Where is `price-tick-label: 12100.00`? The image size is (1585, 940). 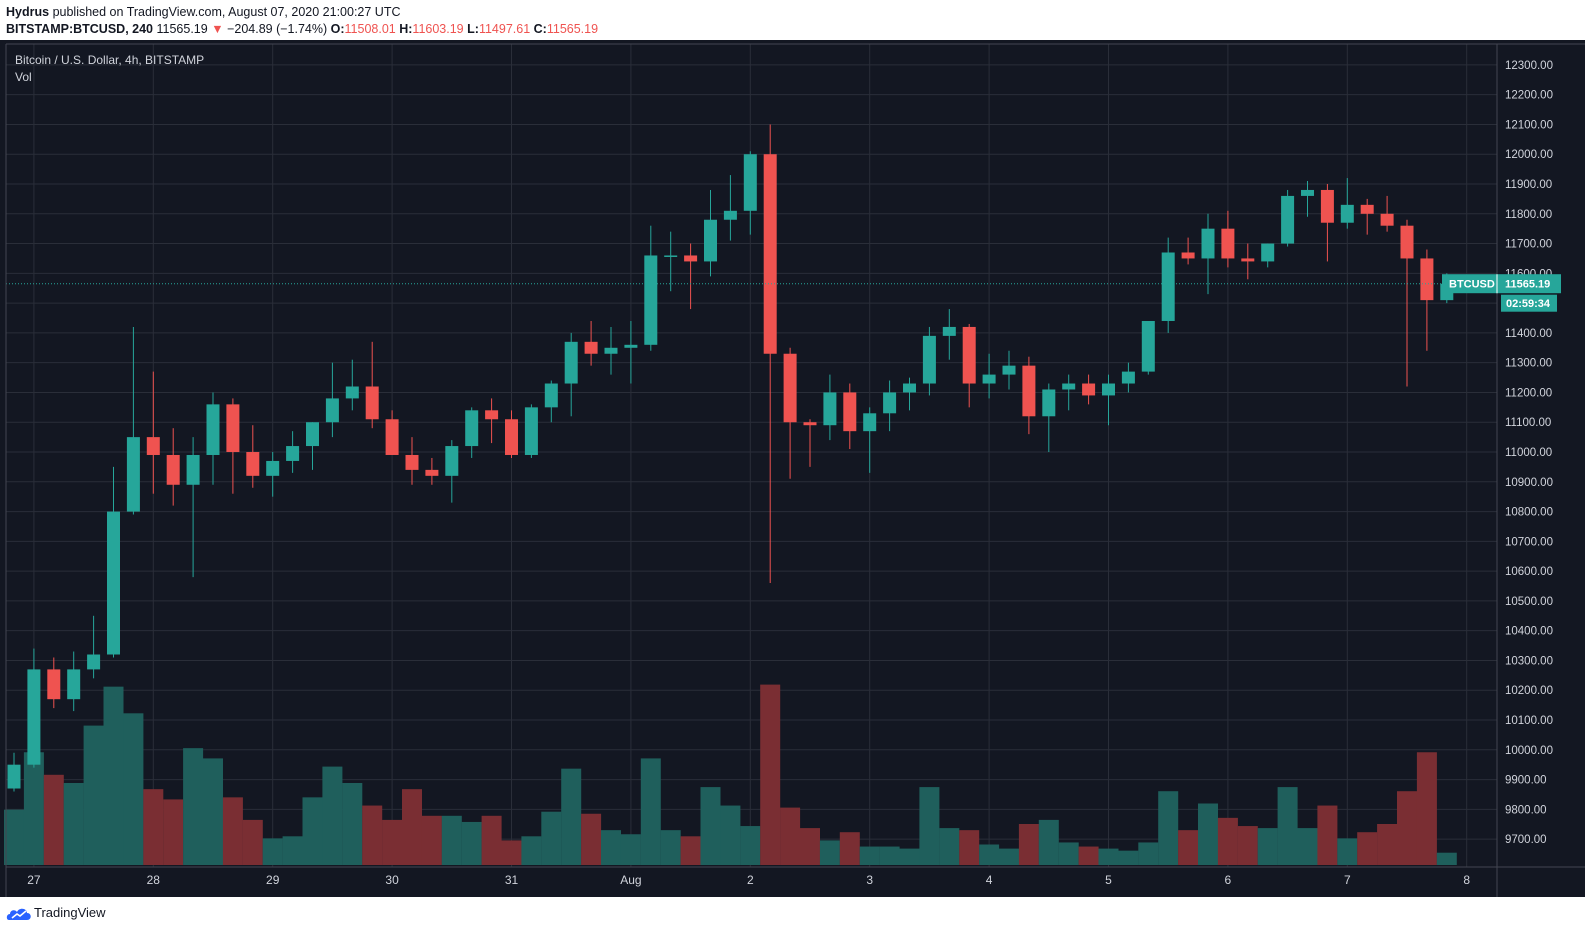
price-tick-label: 12100.00 is located at coordinates (1529, 125).